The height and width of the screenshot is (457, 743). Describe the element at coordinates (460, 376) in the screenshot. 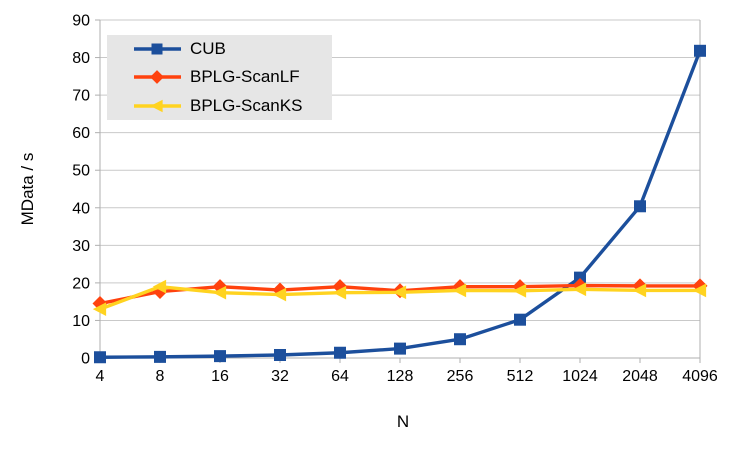

I see `x-tick-label: 256` at that location.